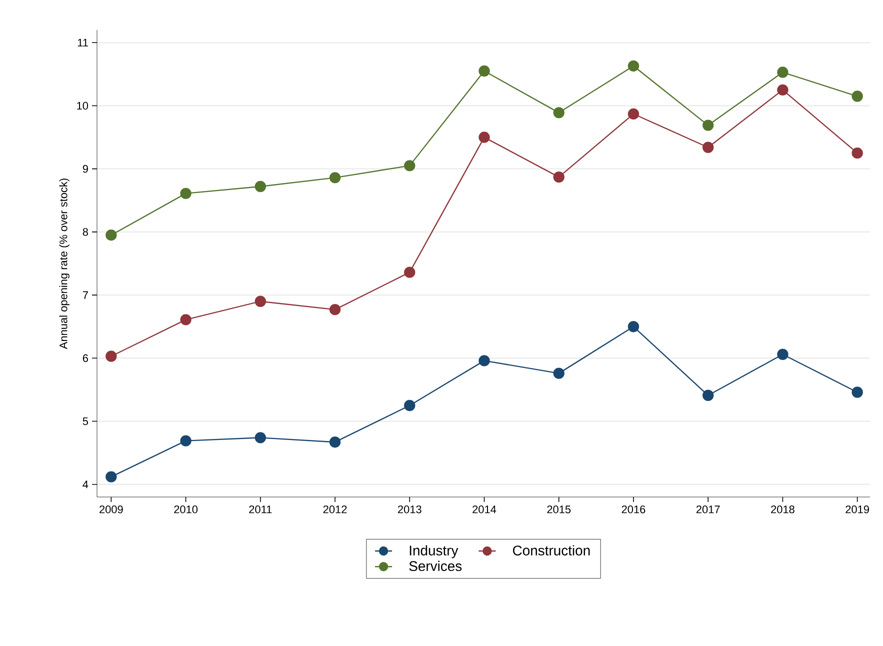 This screenshot has width=883, height=646. I want to click on x-tick-label: 2014, so click(484, 510).